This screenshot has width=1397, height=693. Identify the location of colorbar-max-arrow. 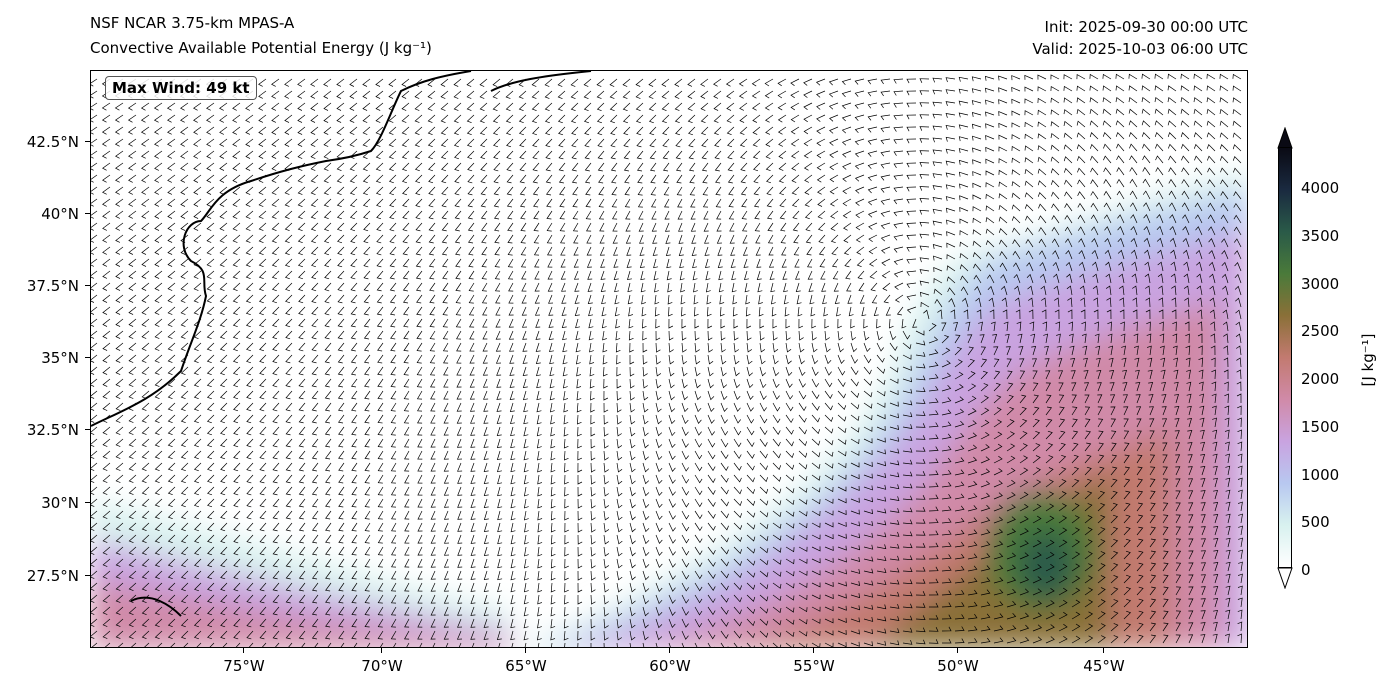
(1285, 138).